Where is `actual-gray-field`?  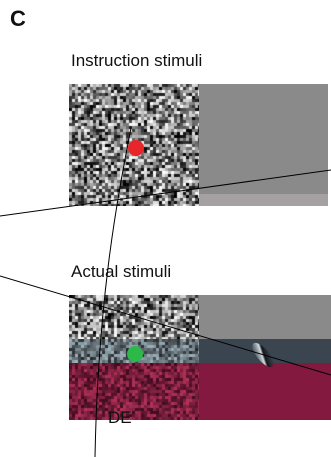 actual-gray-field is located at coordinates (265, 317).